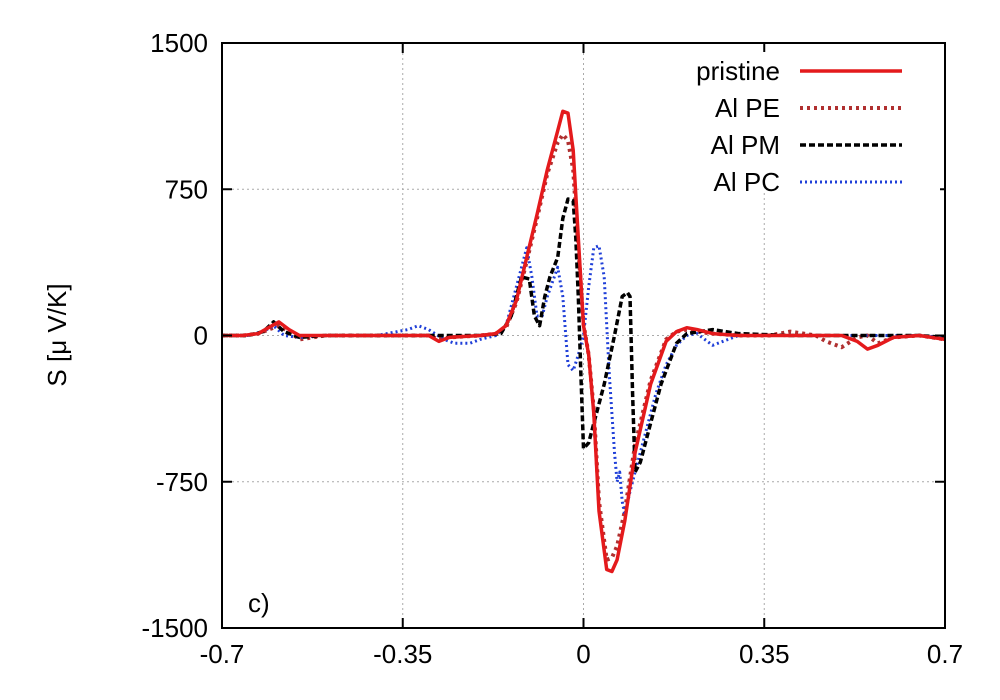 This screenshot has width=1000, height=700. Describe the element at coordinates (175, 628) in the screenshot. I see `y-tick-label: -1500` at that location.